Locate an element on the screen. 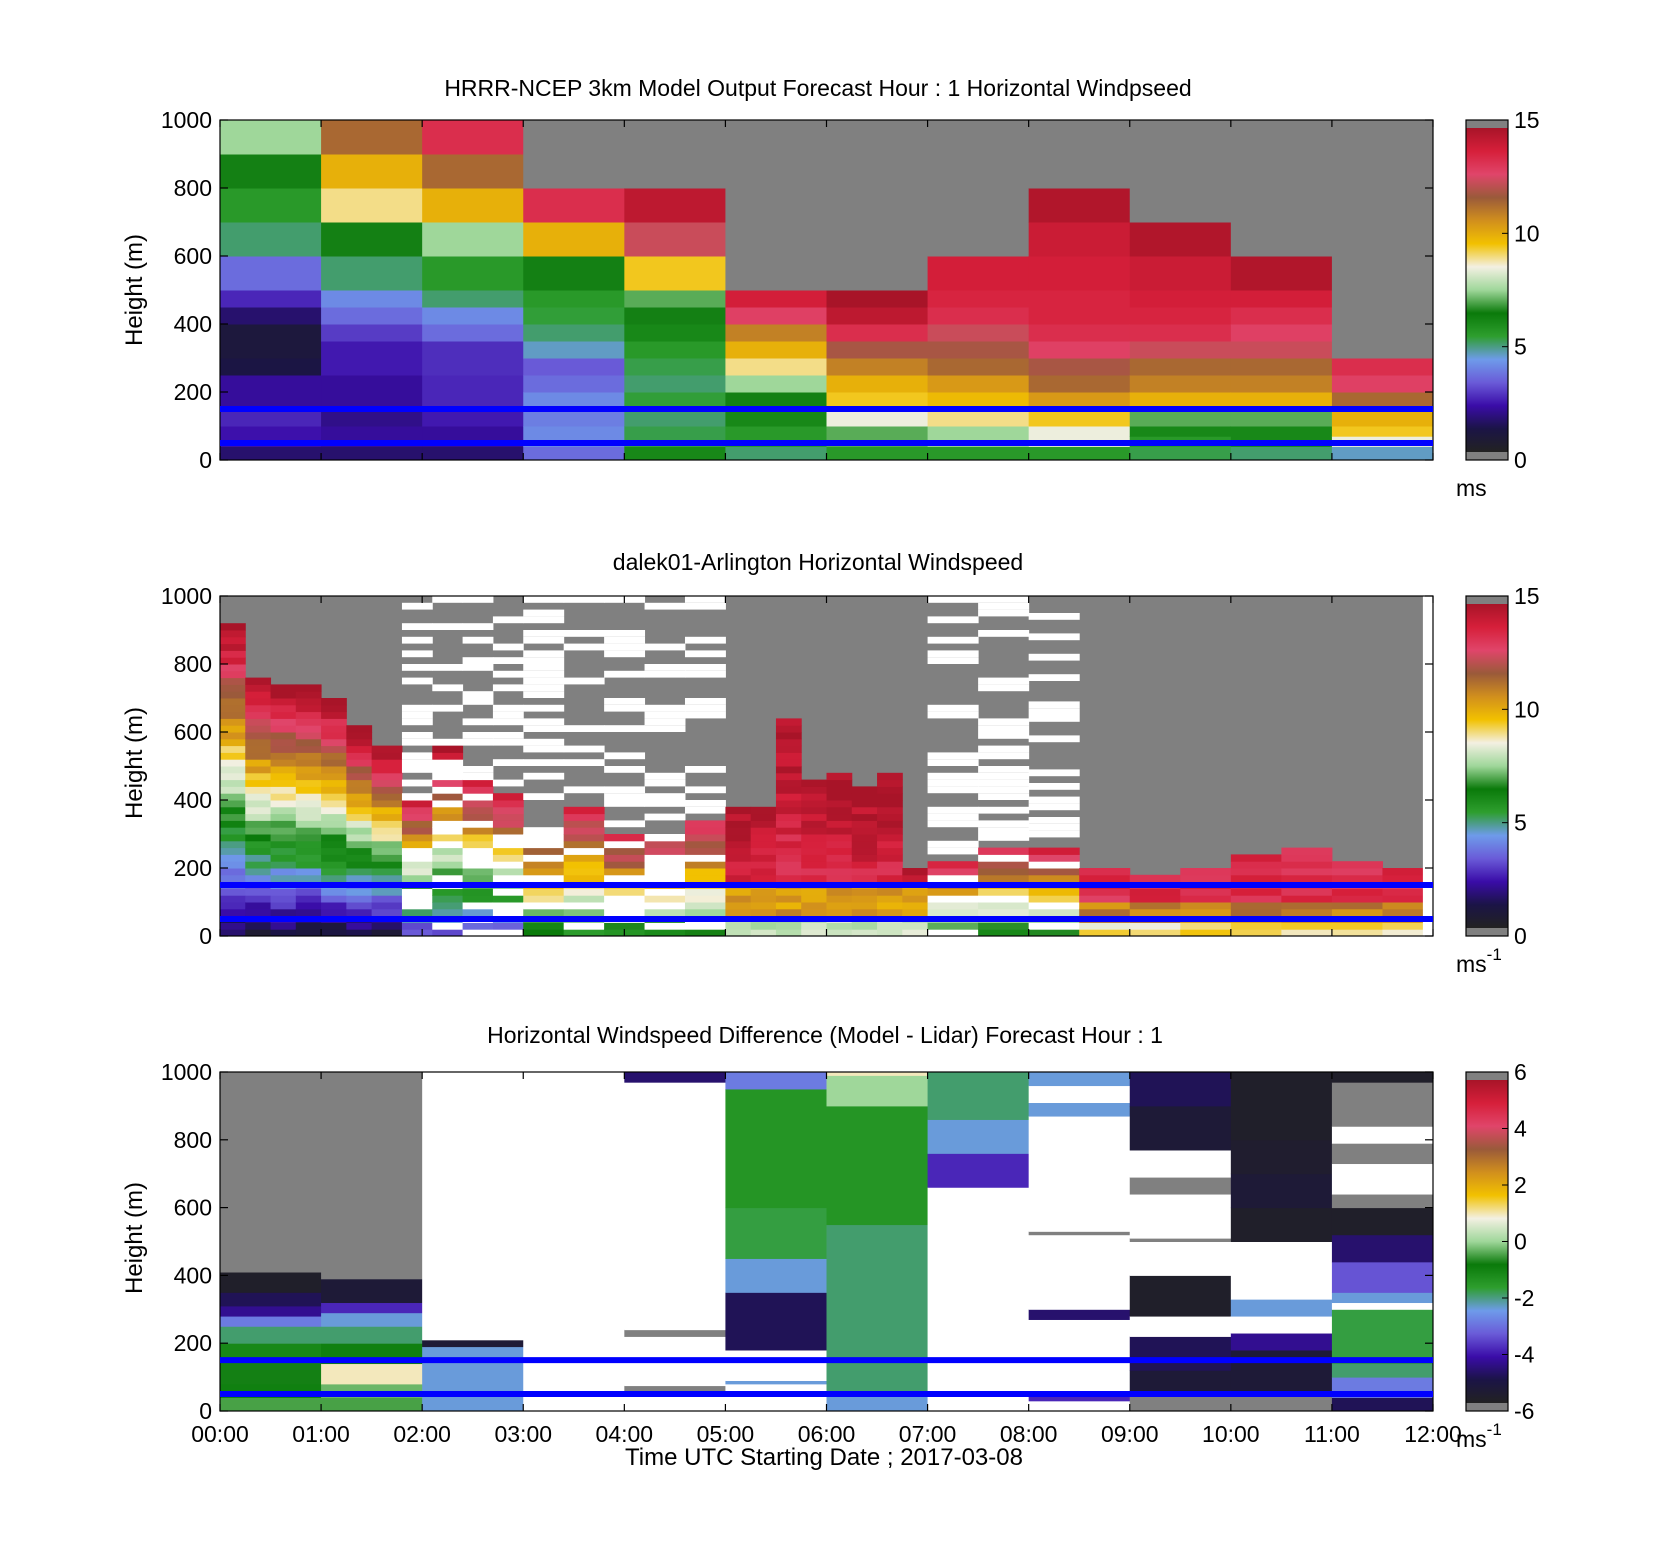  y-tick-label: 200 is located at coordinates (193, 1343).